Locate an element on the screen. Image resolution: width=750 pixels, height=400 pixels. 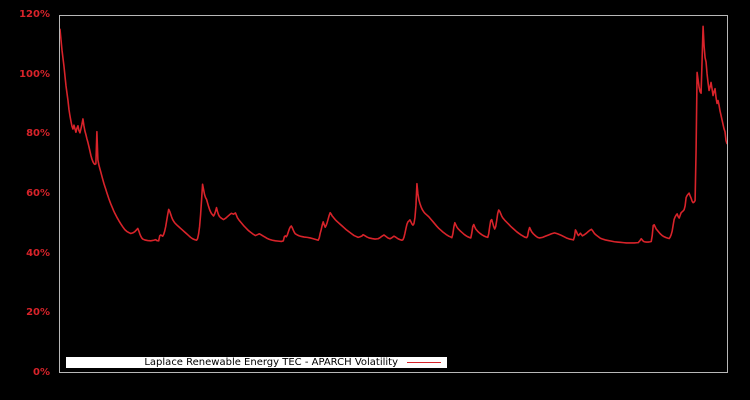
y-tick-label: 120% is located at coordinates (34, 14).